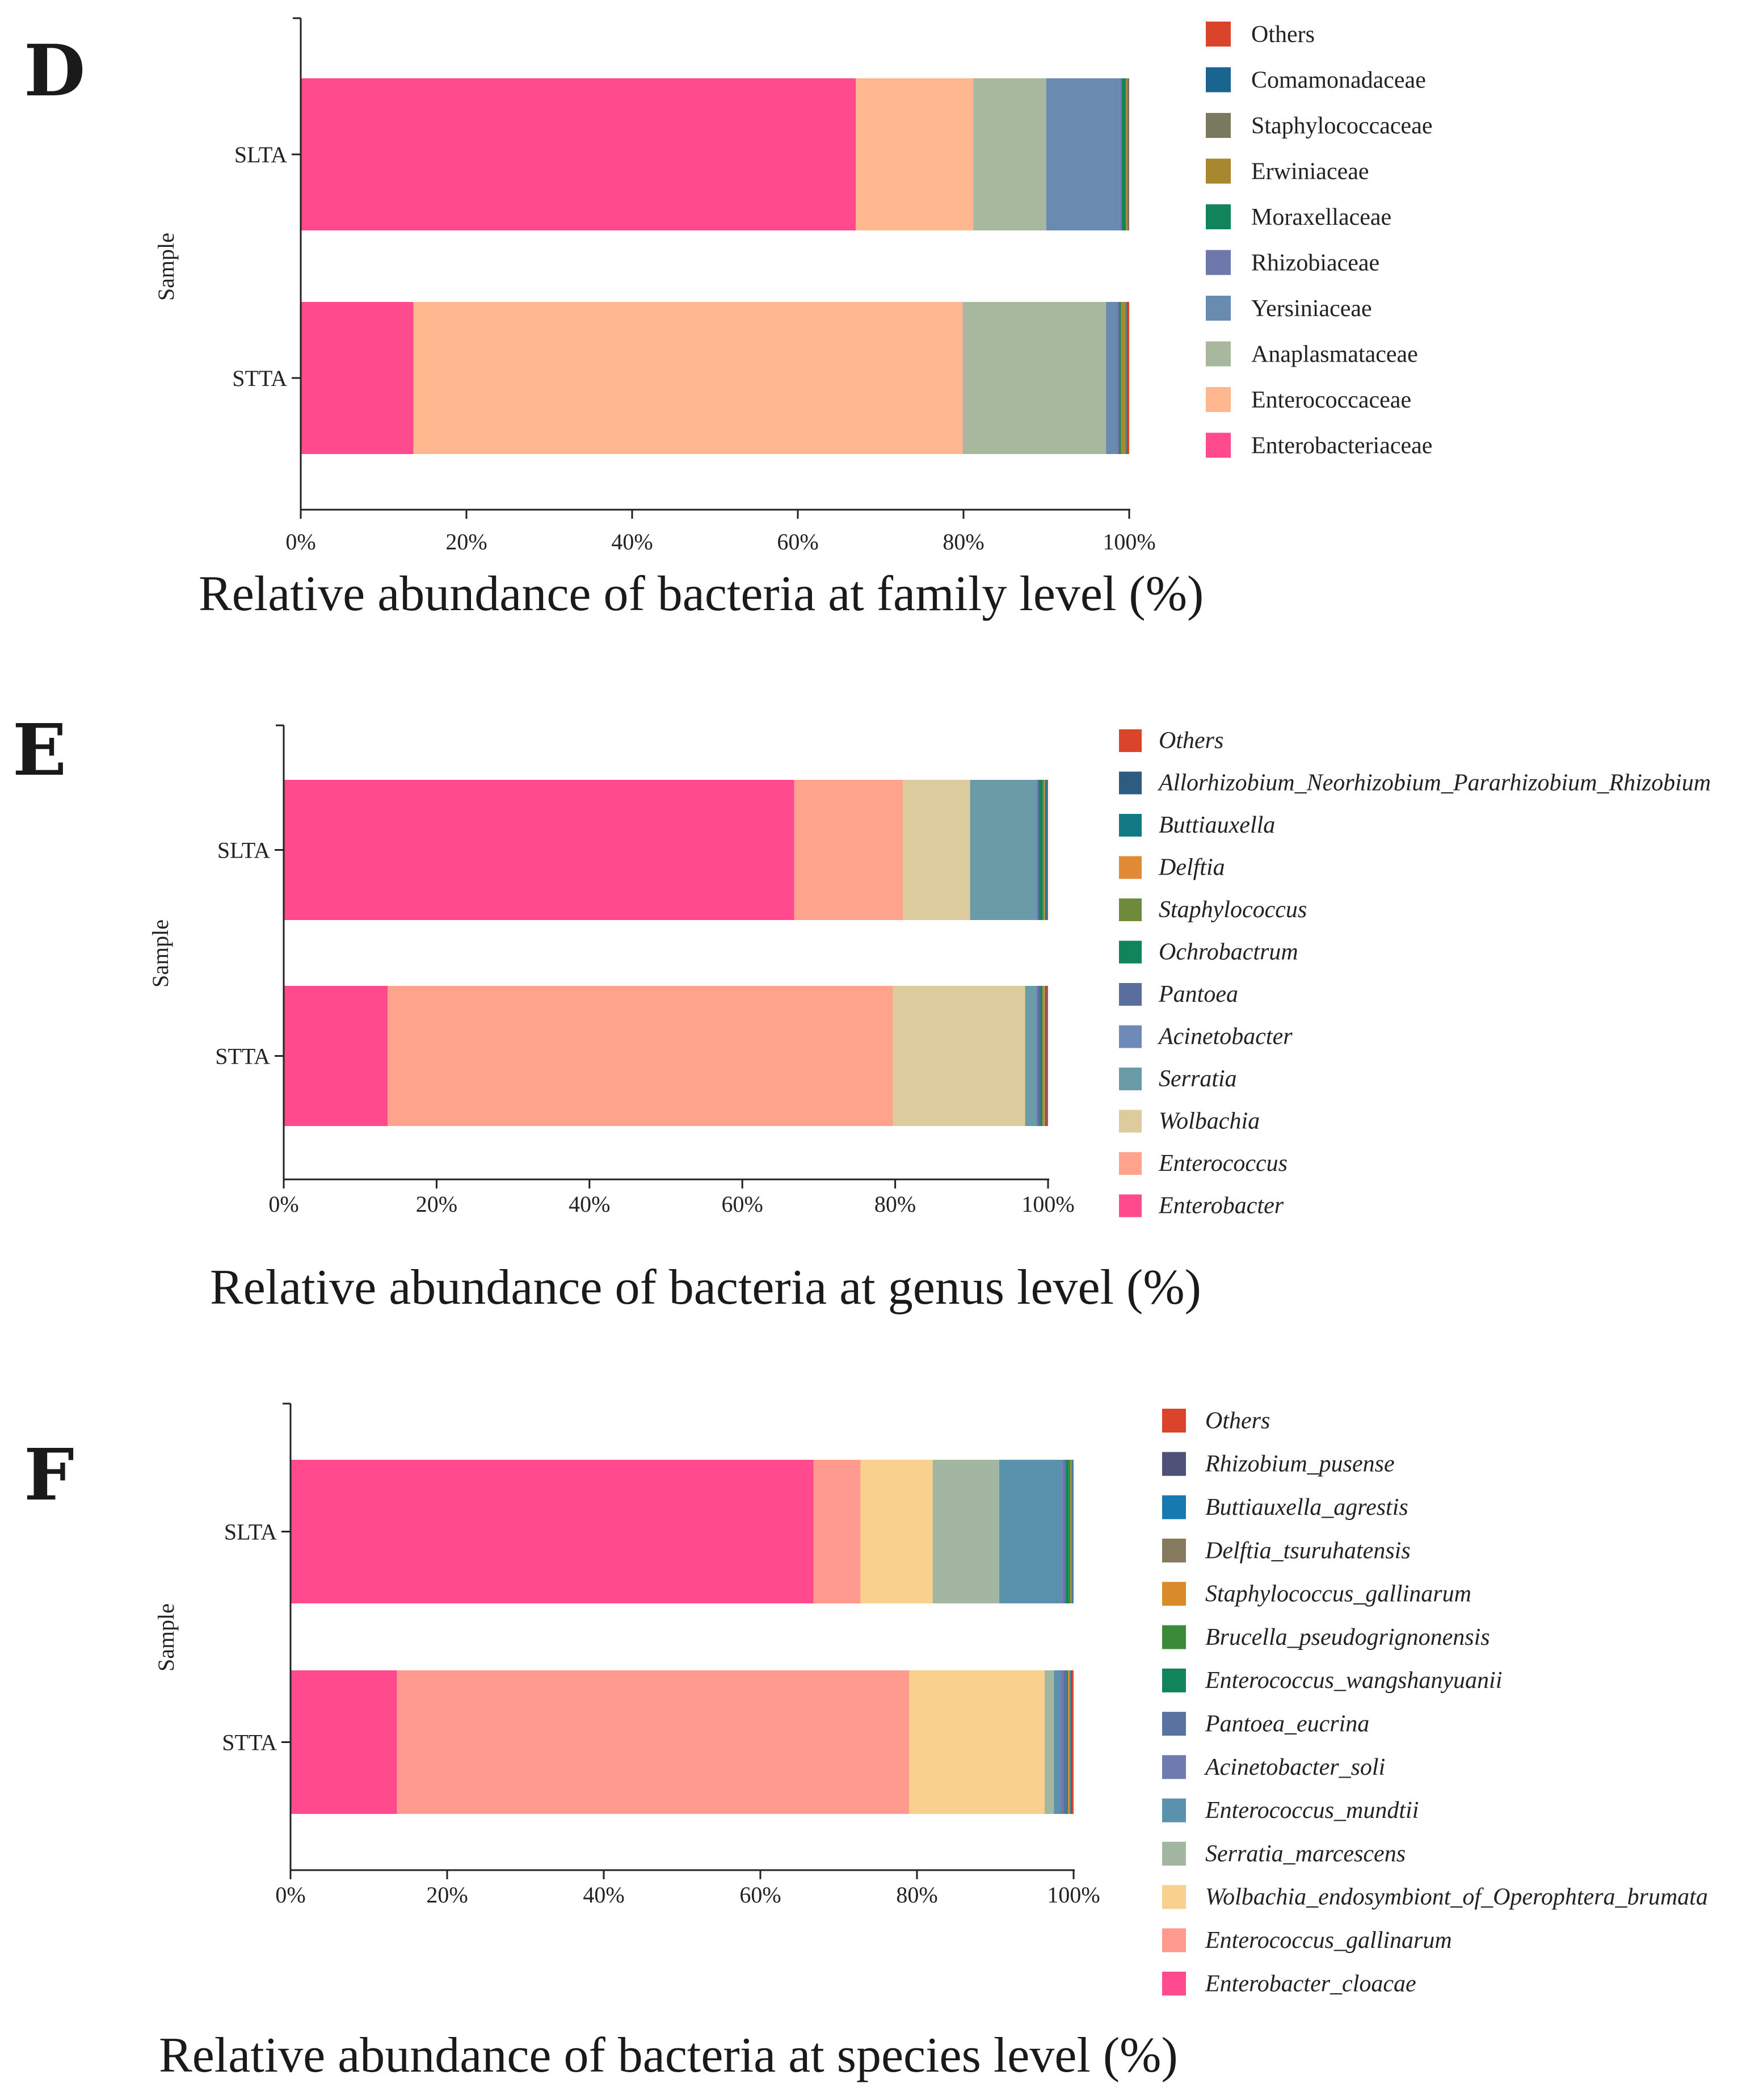 This screenshot has width=1746, height=2100. What do you see at coordinates (1294, 1767) in the screenshot?
I see `legend-label: Acinetobacter_soli` at bounding box center [1294, 1767].